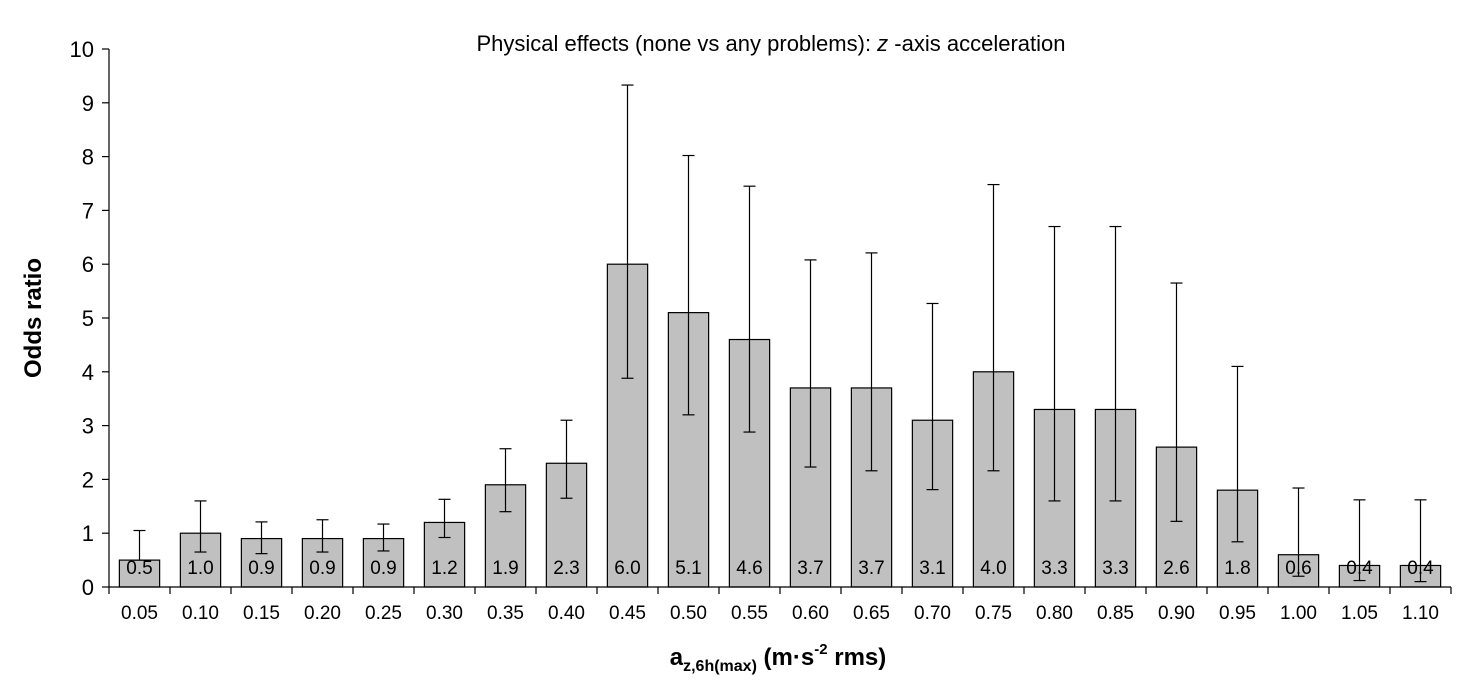 The image size is (1466, 684). I want to click on x-axis-label: az,6h(max) (m·s-2 rms), so click(778, 658).